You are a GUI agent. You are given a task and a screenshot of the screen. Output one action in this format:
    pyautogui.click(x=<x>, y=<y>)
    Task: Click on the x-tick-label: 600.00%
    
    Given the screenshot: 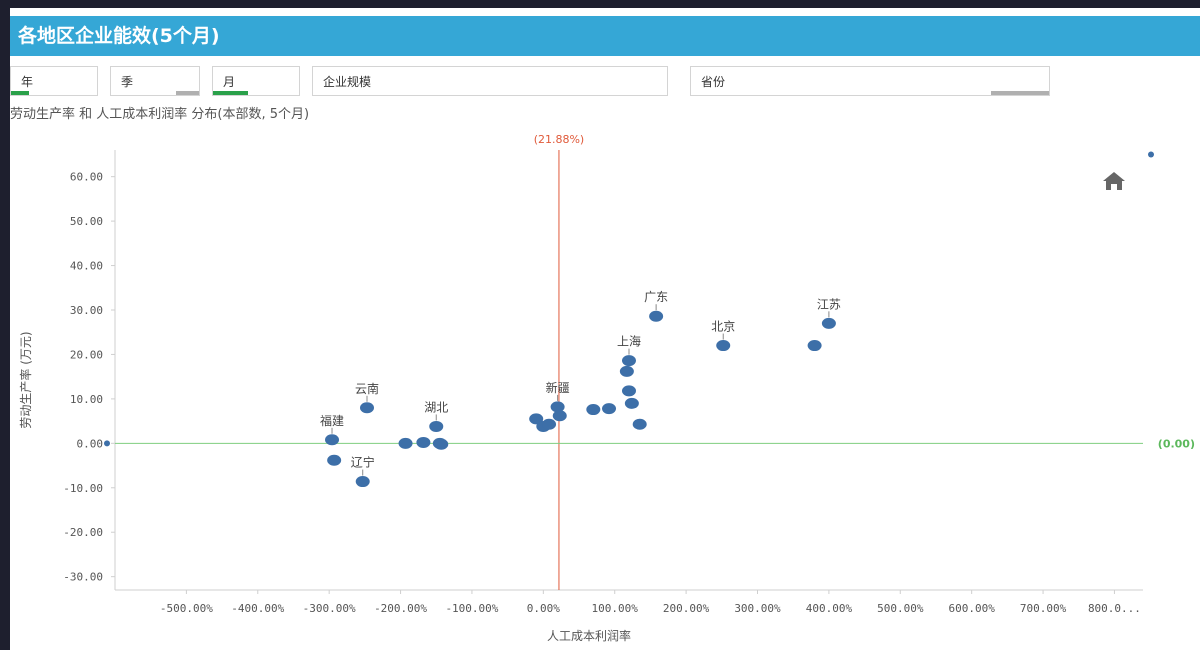 What is the action you would take?
    pyautogui.click(x=971, y=608)
    